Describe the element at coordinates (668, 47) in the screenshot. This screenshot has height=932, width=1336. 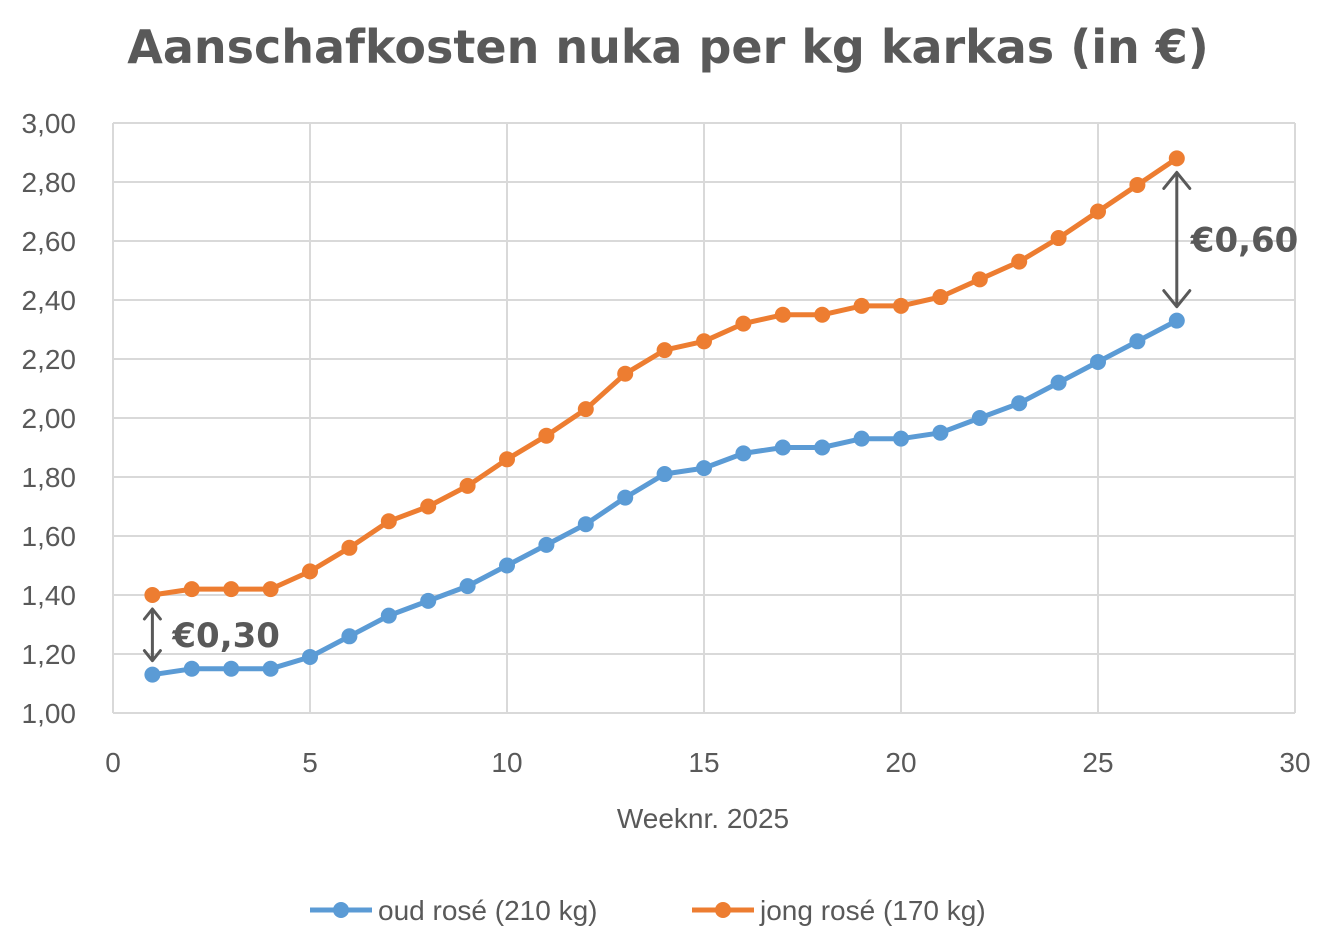
I see `chart-title: Aanschafkosten nuka per kg karkas (in €)` at that location.